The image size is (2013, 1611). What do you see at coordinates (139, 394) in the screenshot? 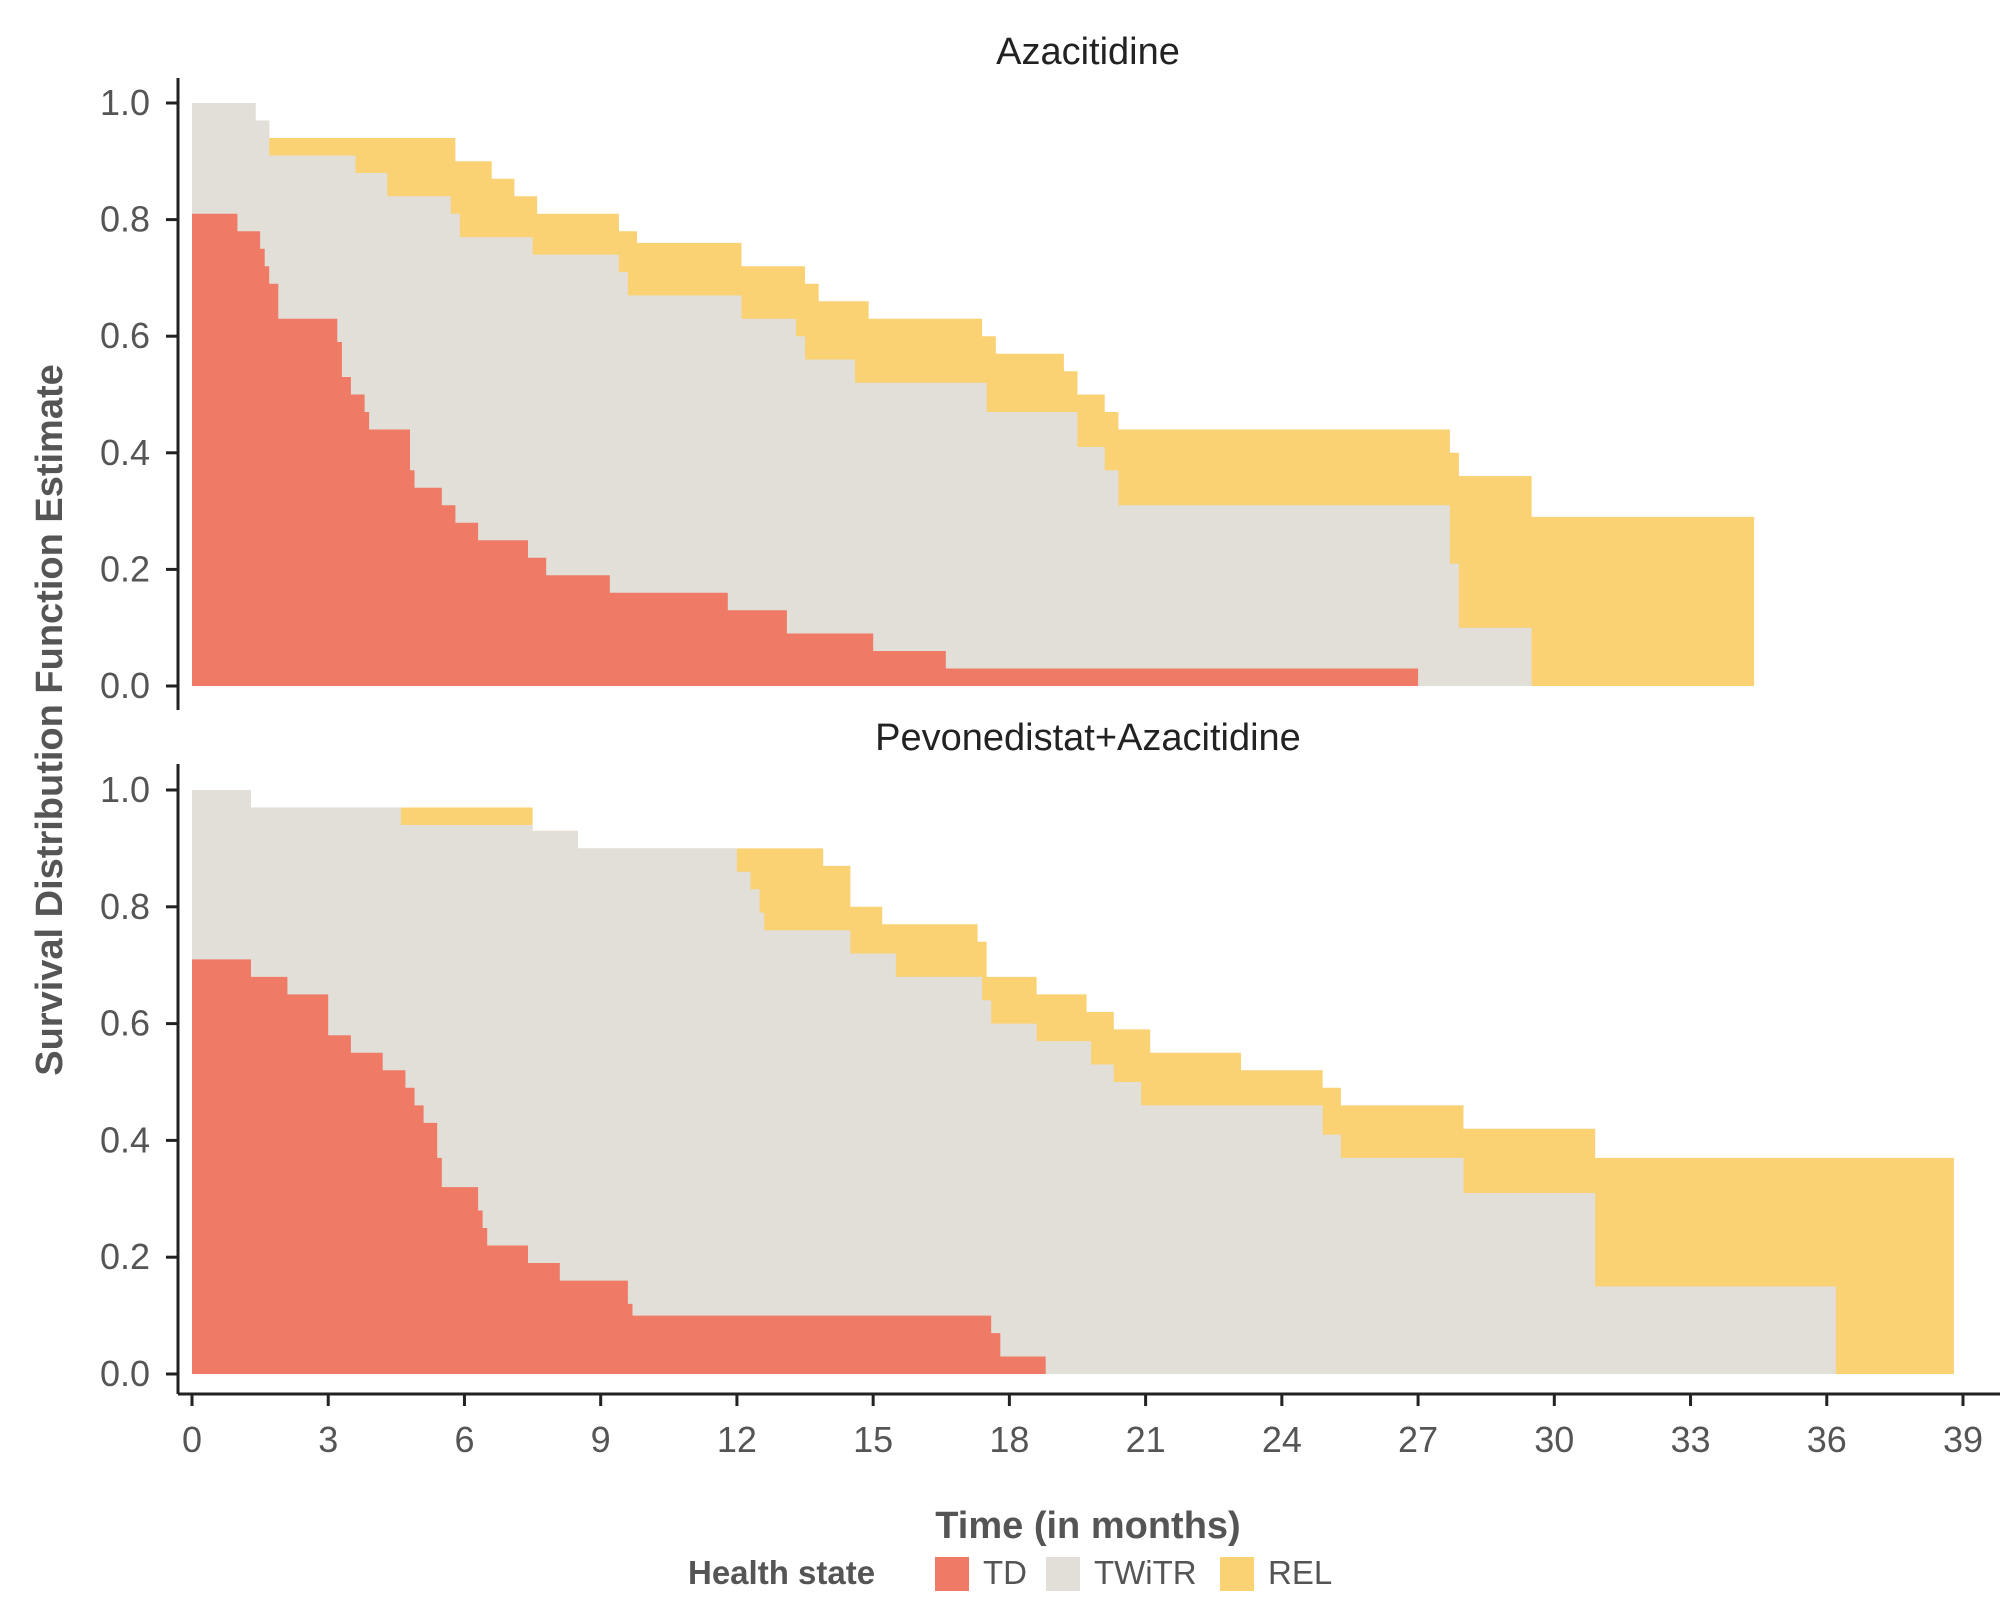
I see `panel-0-y-ticks: 0.0 0.2 0.4 0.6 0.8 1.0` at bounding box center [139, 394].